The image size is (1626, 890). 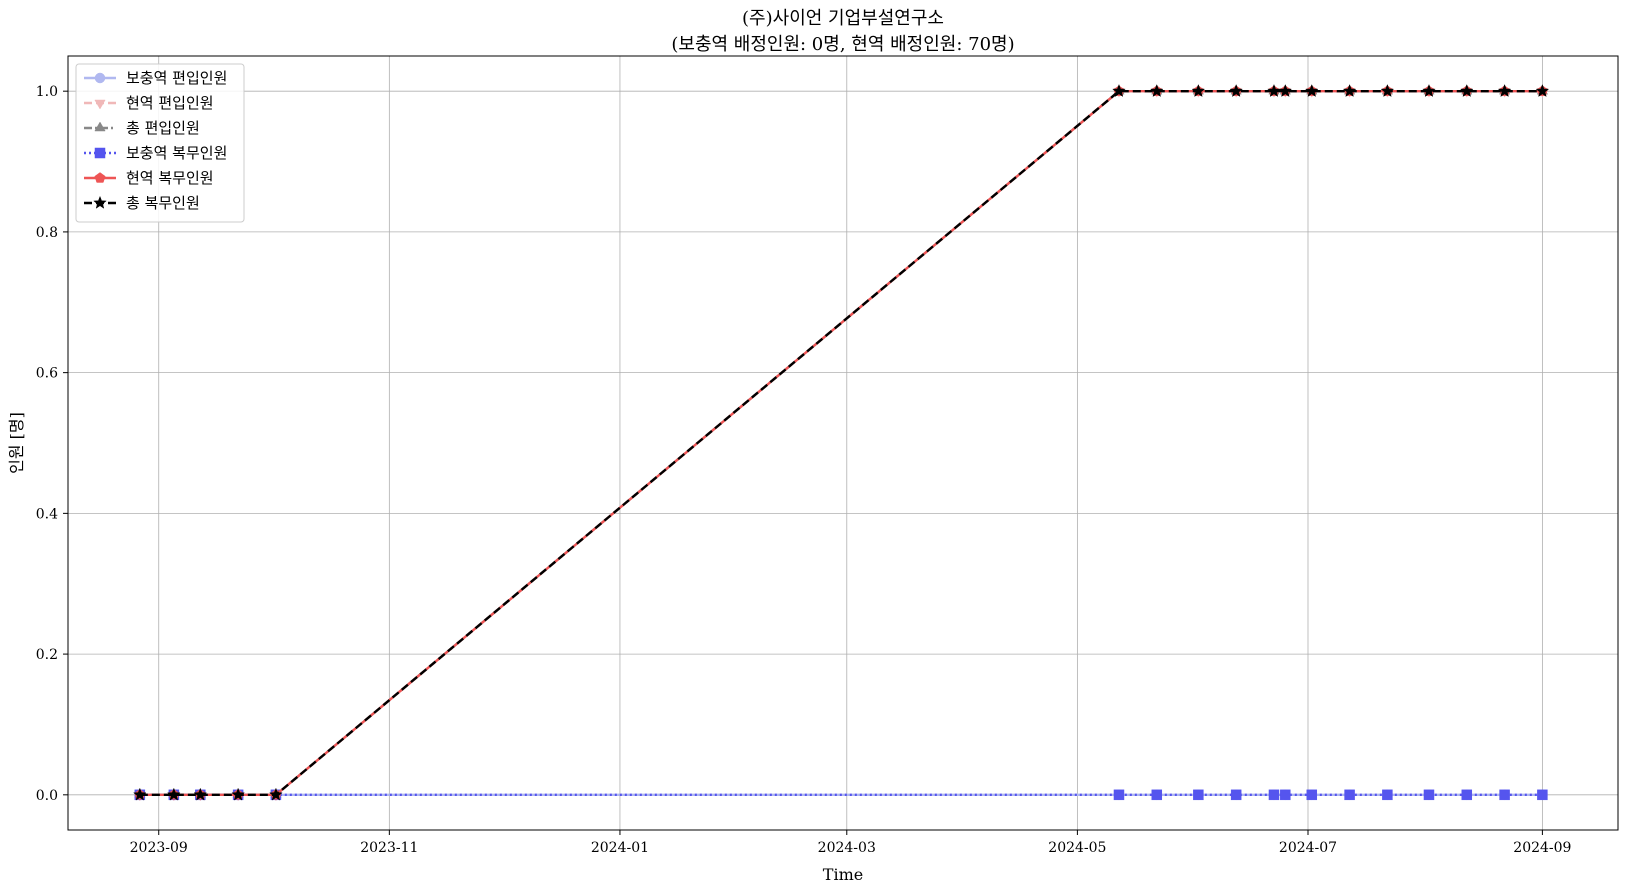 I want to click on legend-label: 현역 복무인원, so click(x=170, y=178).